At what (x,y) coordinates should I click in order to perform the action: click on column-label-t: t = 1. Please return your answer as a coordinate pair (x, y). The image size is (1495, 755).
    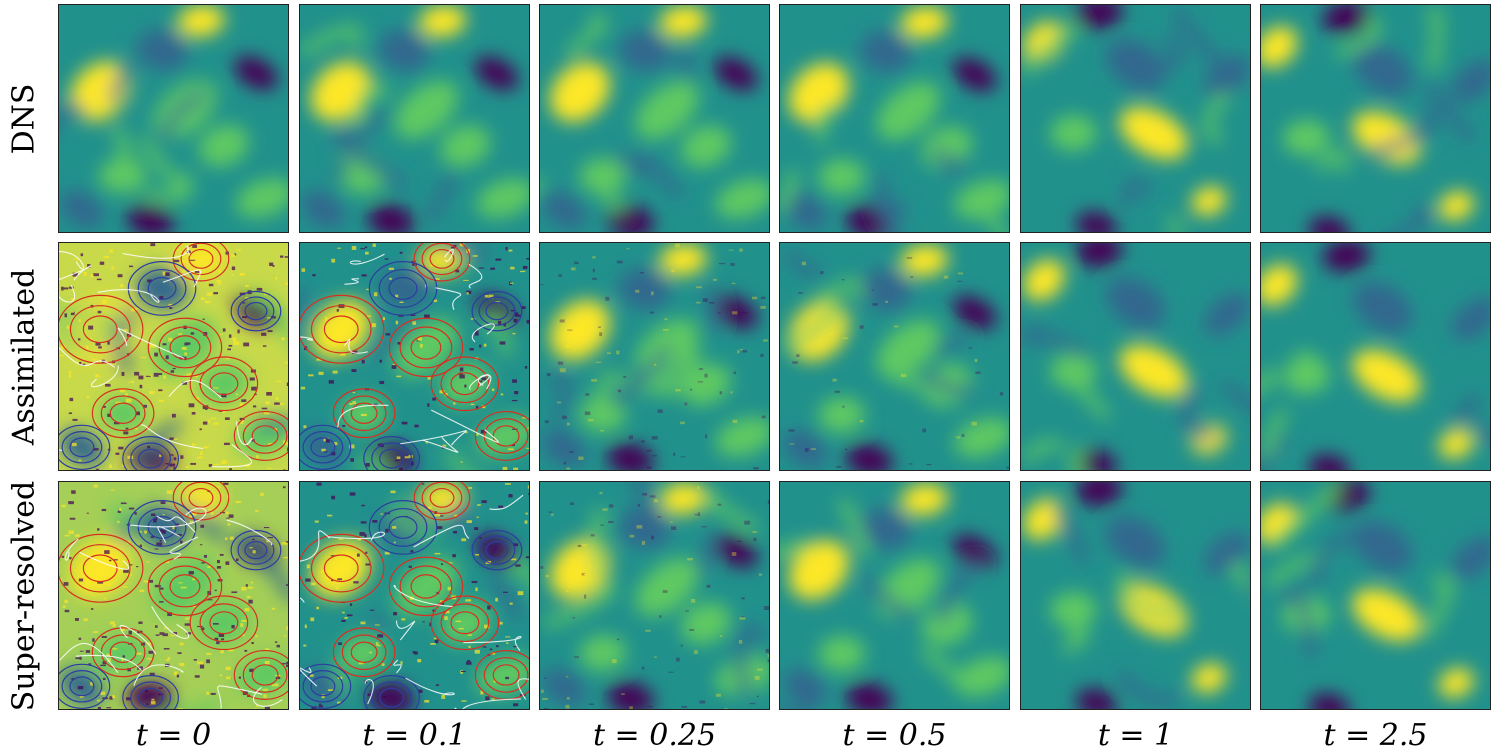
    Looking at the image, I should click on (1135, 735).